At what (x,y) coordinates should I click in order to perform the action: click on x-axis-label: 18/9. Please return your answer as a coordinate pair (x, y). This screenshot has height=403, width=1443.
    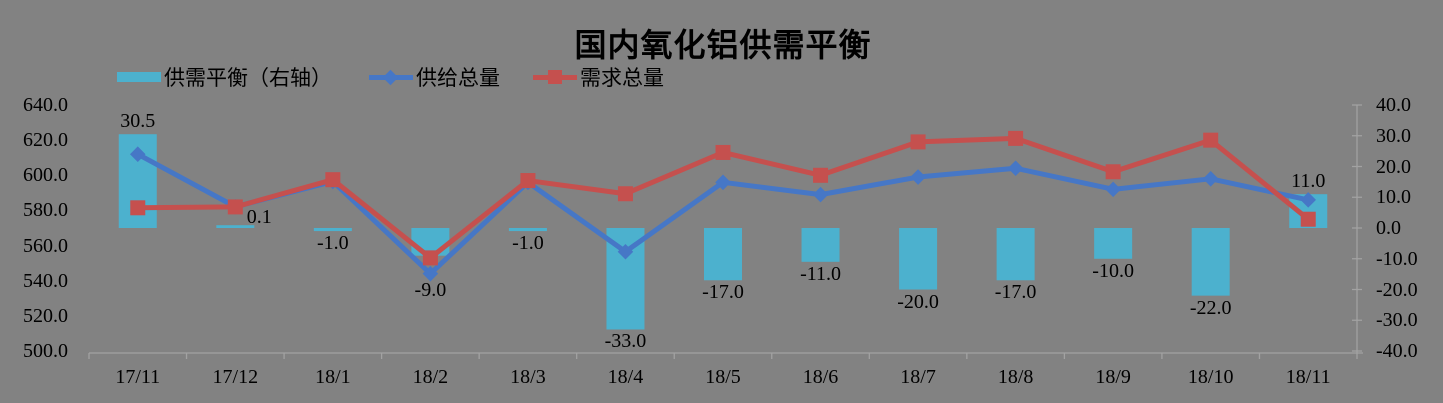
    Looking at the image, I should click on (1113, 377).